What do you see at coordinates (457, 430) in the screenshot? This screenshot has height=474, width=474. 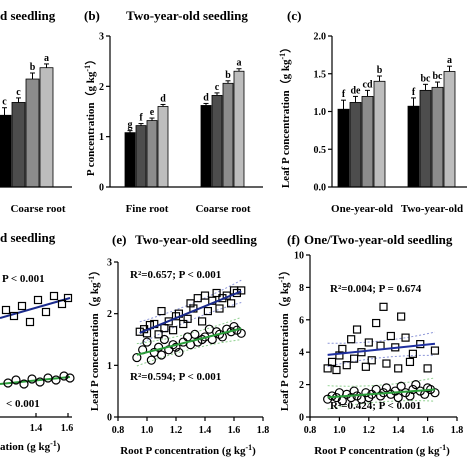 I see `panel-f-x-tick-label: 1.8` at bounding box center [457, 430].